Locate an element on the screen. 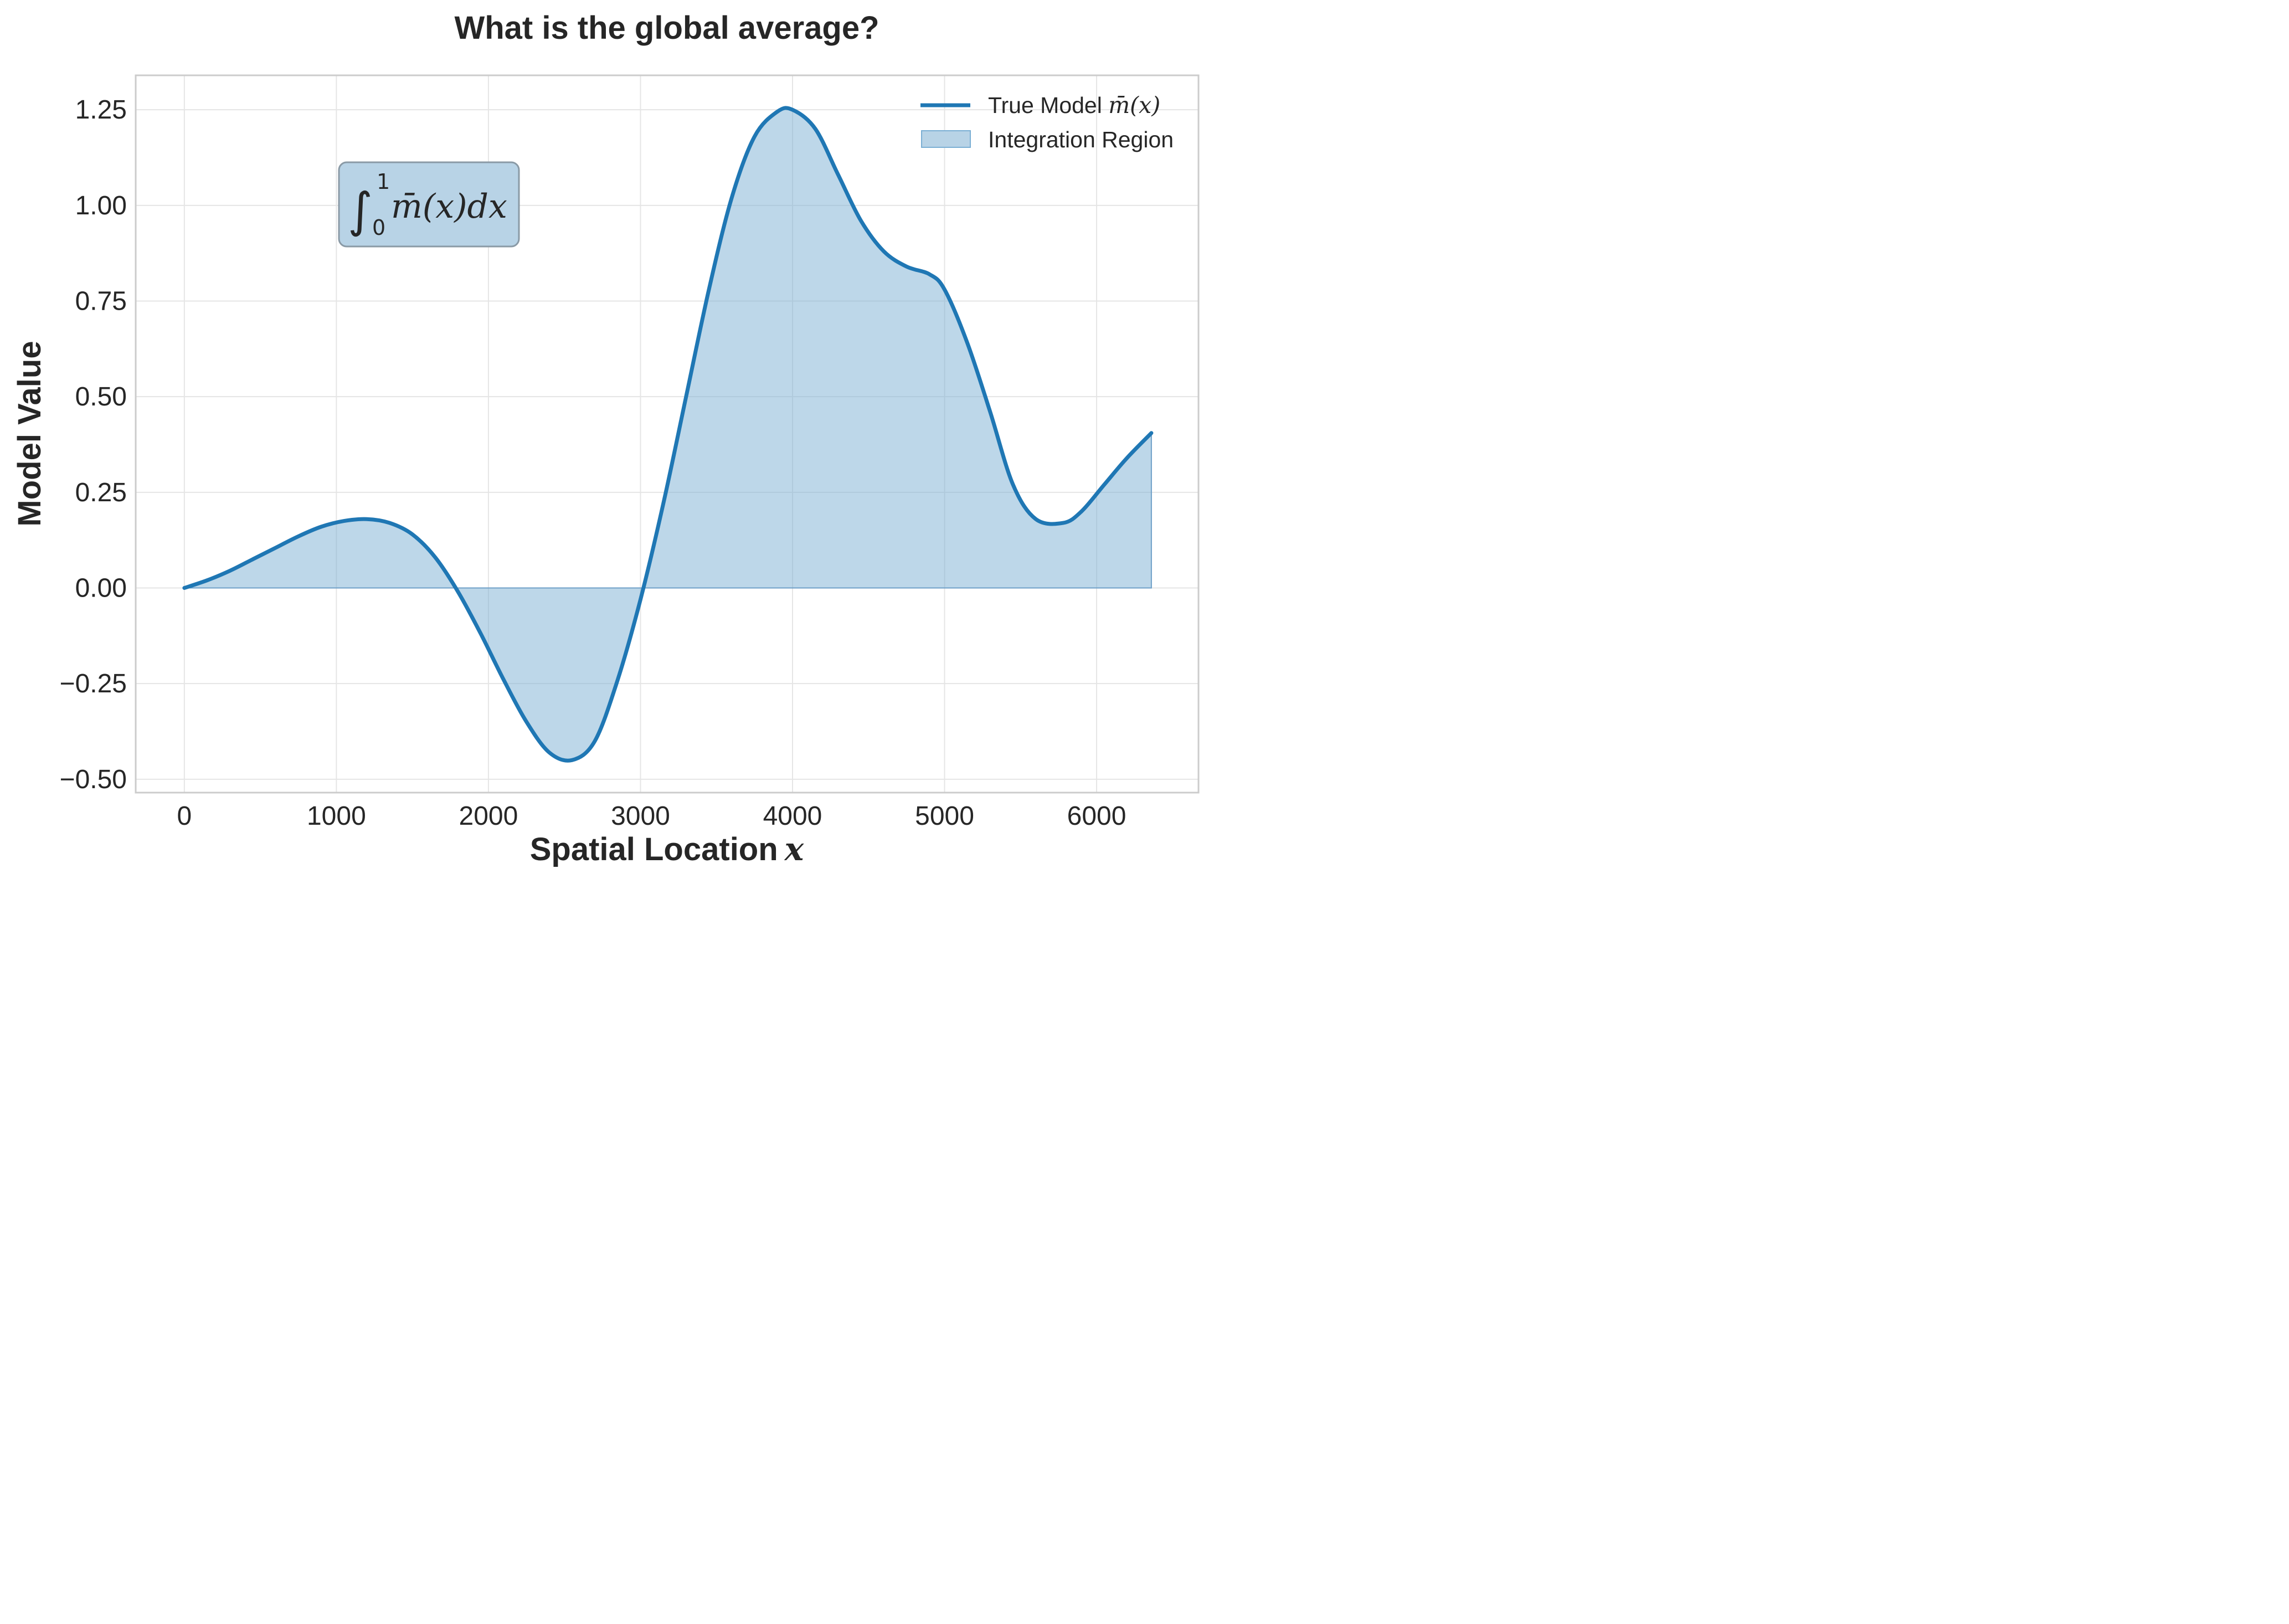 This screenshot has width=2289, height=1624. integral-annotation: ∫ 1 0 m̄(x)dx is located at coordinates (429, 205).